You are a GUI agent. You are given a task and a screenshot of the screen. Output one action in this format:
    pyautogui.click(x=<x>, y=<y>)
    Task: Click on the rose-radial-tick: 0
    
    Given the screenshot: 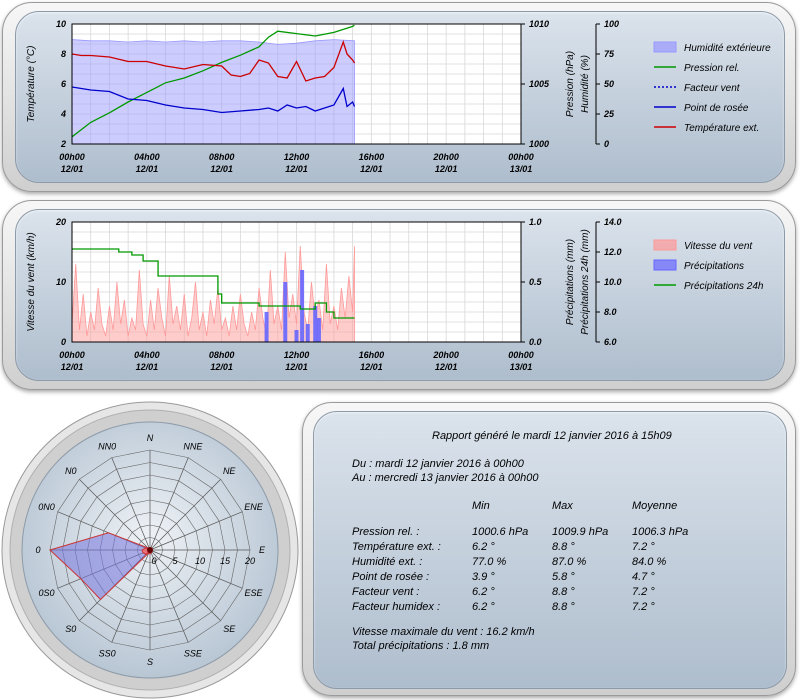 What is the action you would take?
    pyautogui.click(x=153, y=561)
    